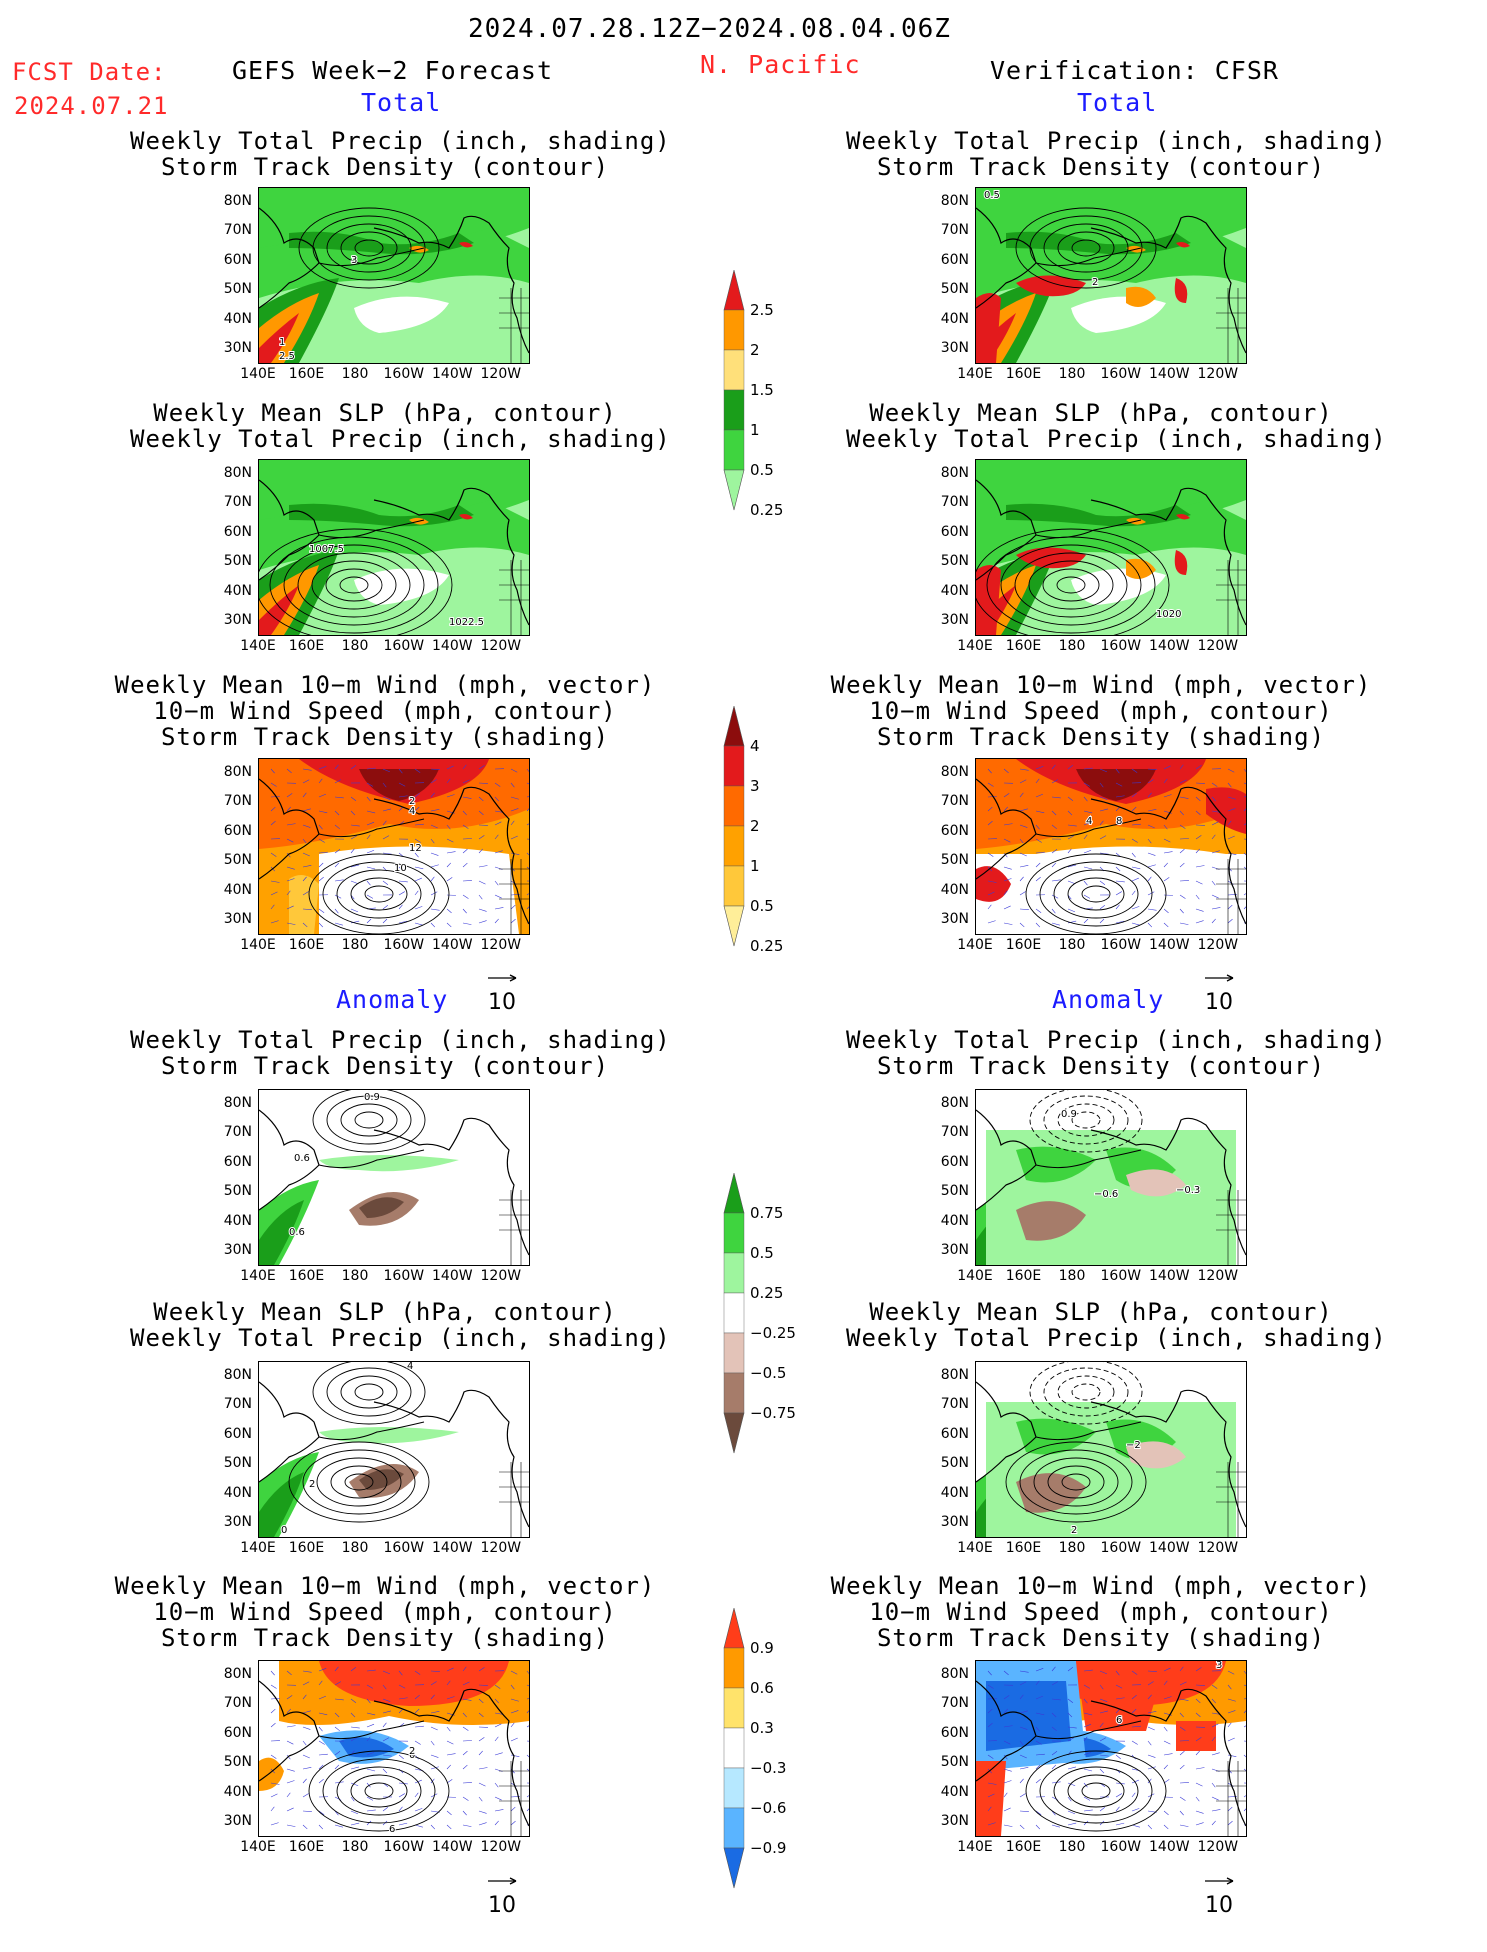  Describe the element at coordinates (282, 342) in the screenshot. I see `contour-label: 1` at that location.